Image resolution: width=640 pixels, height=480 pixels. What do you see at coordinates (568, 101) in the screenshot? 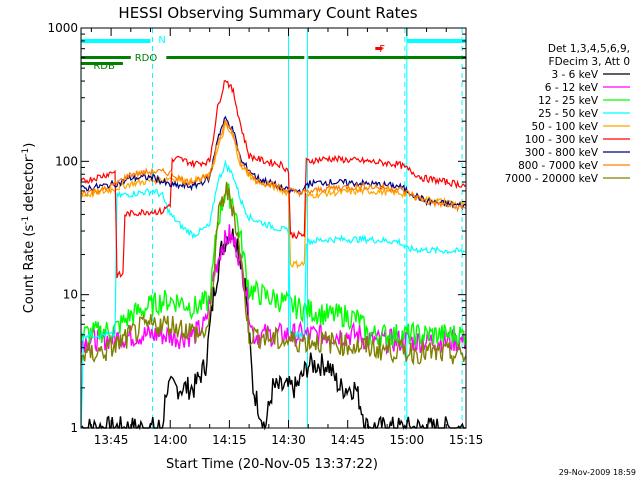
I see `legend-entry: 12 - 25 keV` at bounding box center [568, 101].